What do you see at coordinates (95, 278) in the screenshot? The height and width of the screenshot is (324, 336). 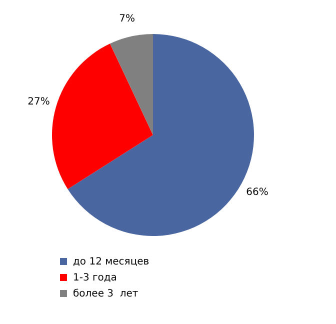 I see `legend-label: 1-3 года` at bounding box center [95, 278].